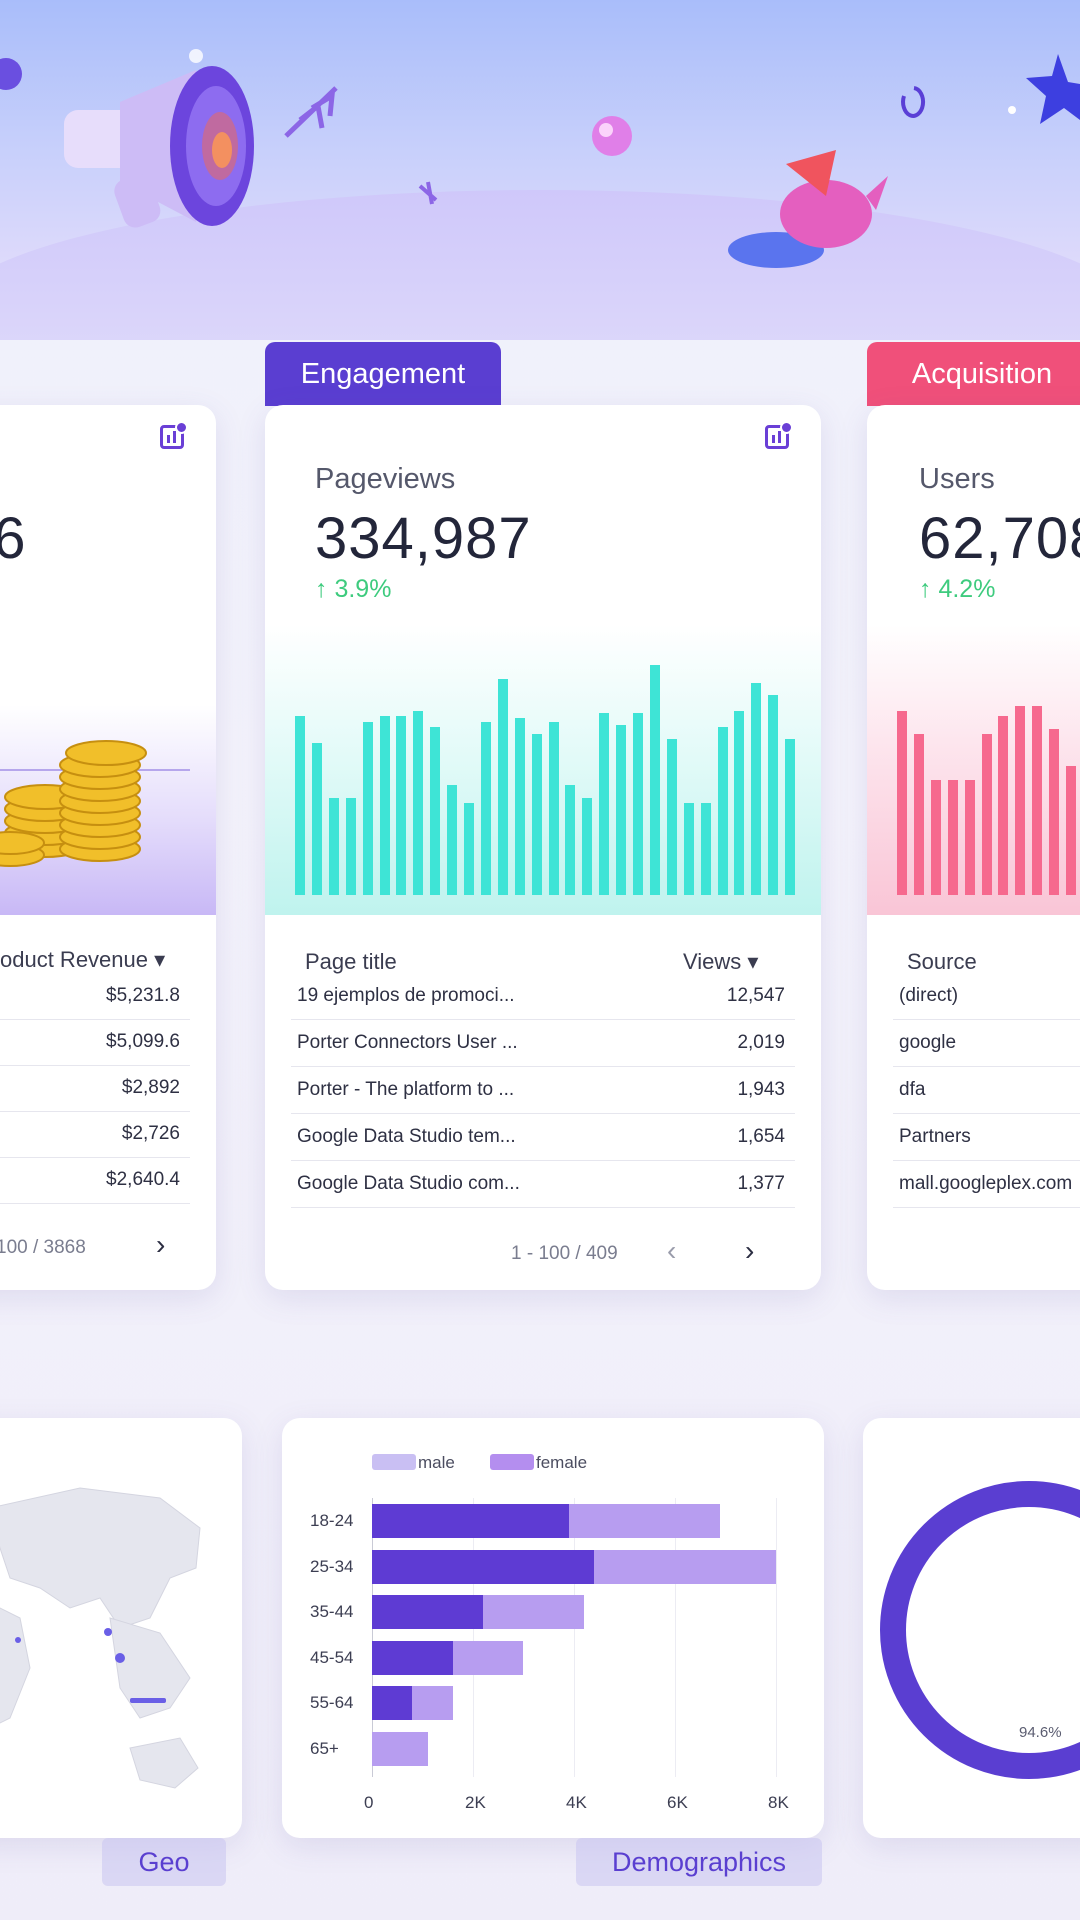 The height and width of the screenshot is (1920, 1080). Describe the element at coordinates (436, 1462) in the screenshot. I see `legend-male: male` at that location.